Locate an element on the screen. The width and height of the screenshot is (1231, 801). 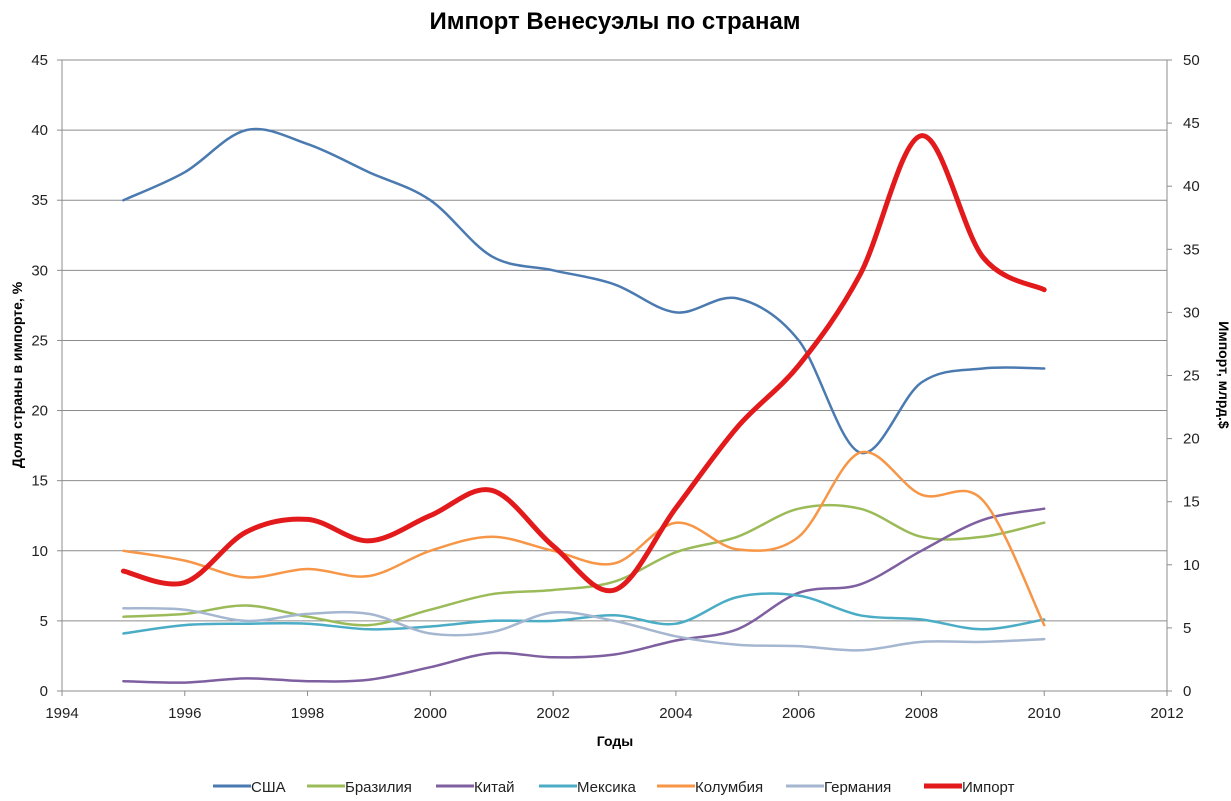
y-left-tick-label: 25 is located at coordinates (39, 340).